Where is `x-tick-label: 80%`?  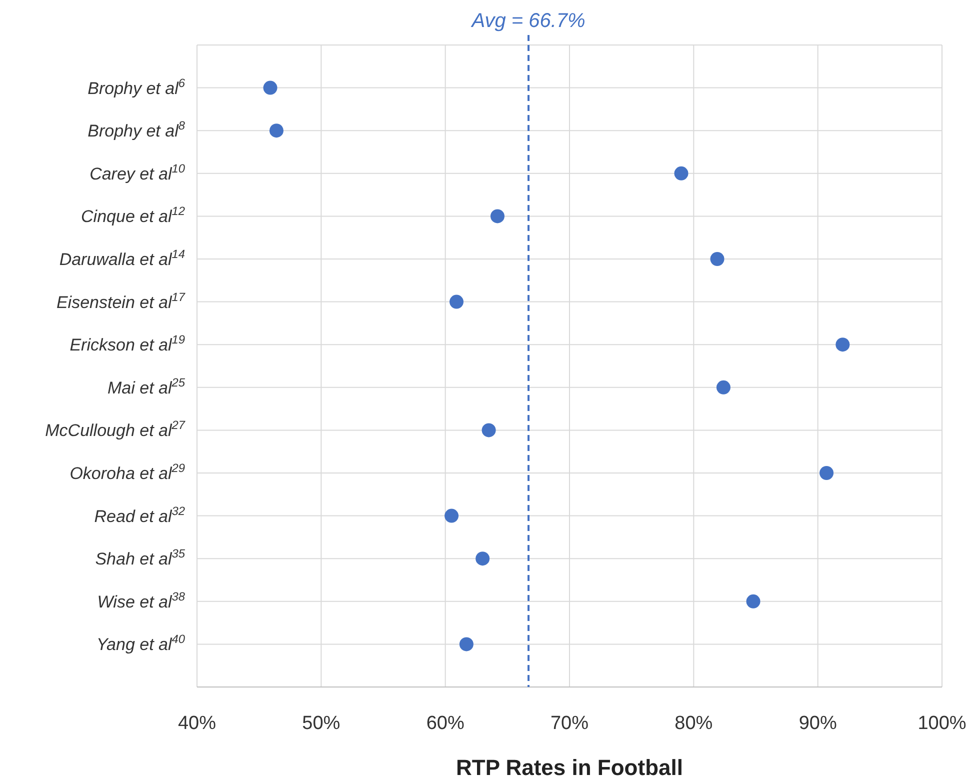 x-tick-label: 80% is located at coordinates (693, 723).